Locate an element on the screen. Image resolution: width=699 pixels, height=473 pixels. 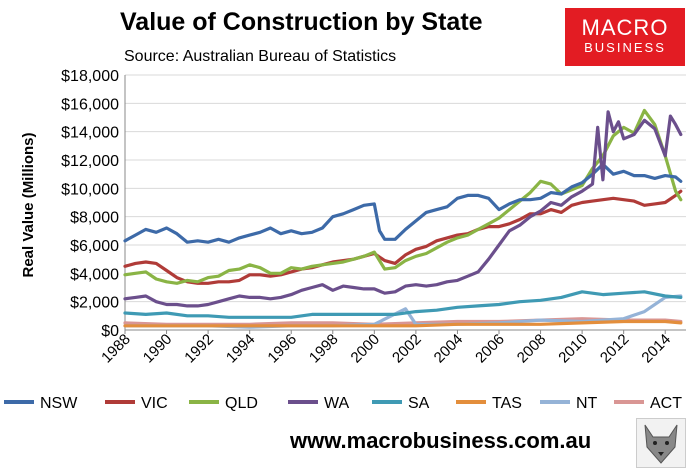
x-tick-label: 2002 is located at coordinates (407, 349).